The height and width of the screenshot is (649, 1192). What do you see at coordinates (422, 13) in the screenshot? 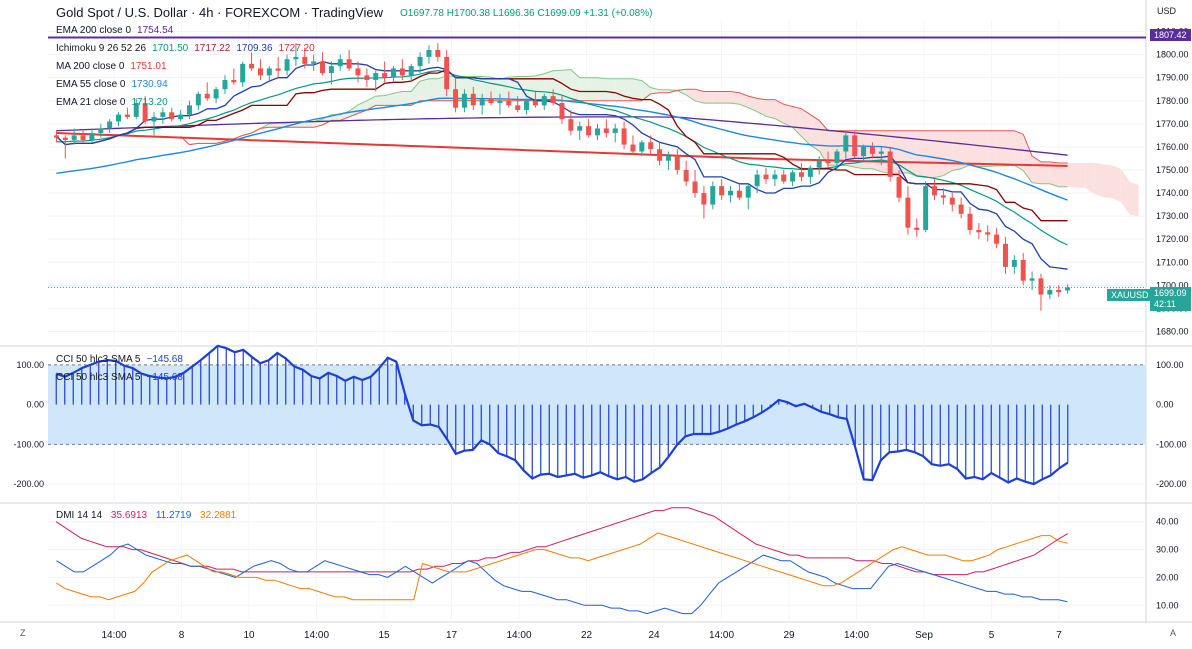
I see `ohlc-open: O1697.78` at bounding box center [422, 13].